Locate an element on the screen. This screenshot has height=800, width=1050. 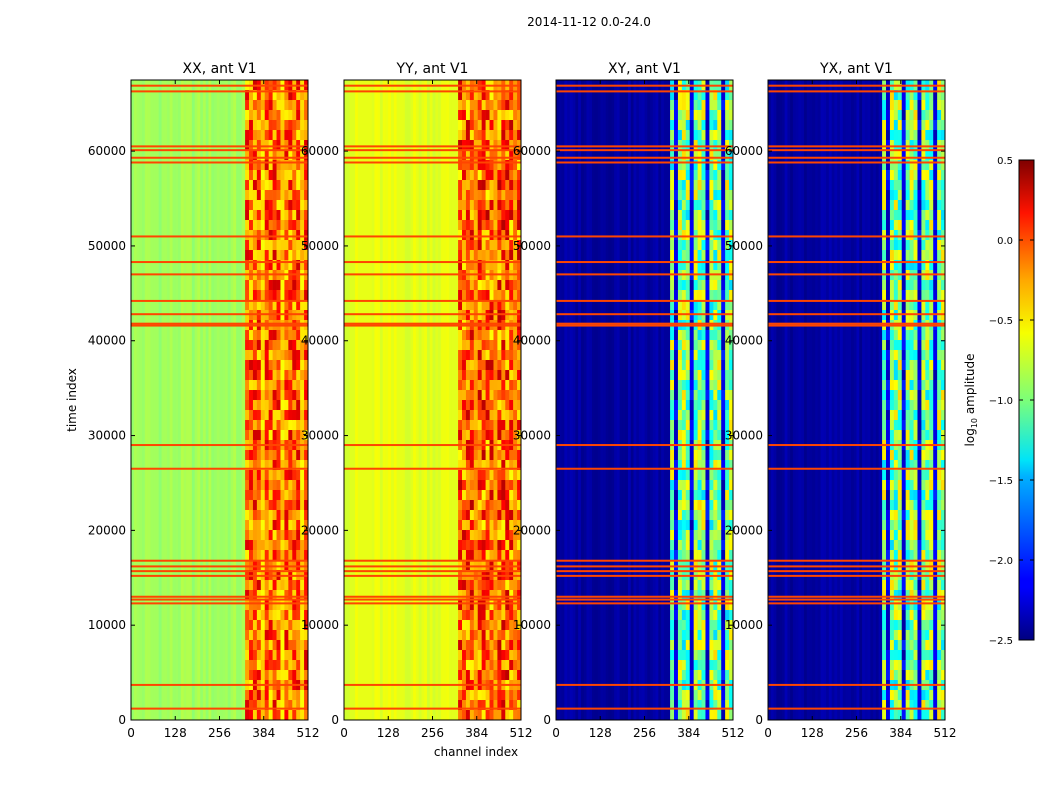
y-tick-label: 60000 is located at coordinates (532, 151).